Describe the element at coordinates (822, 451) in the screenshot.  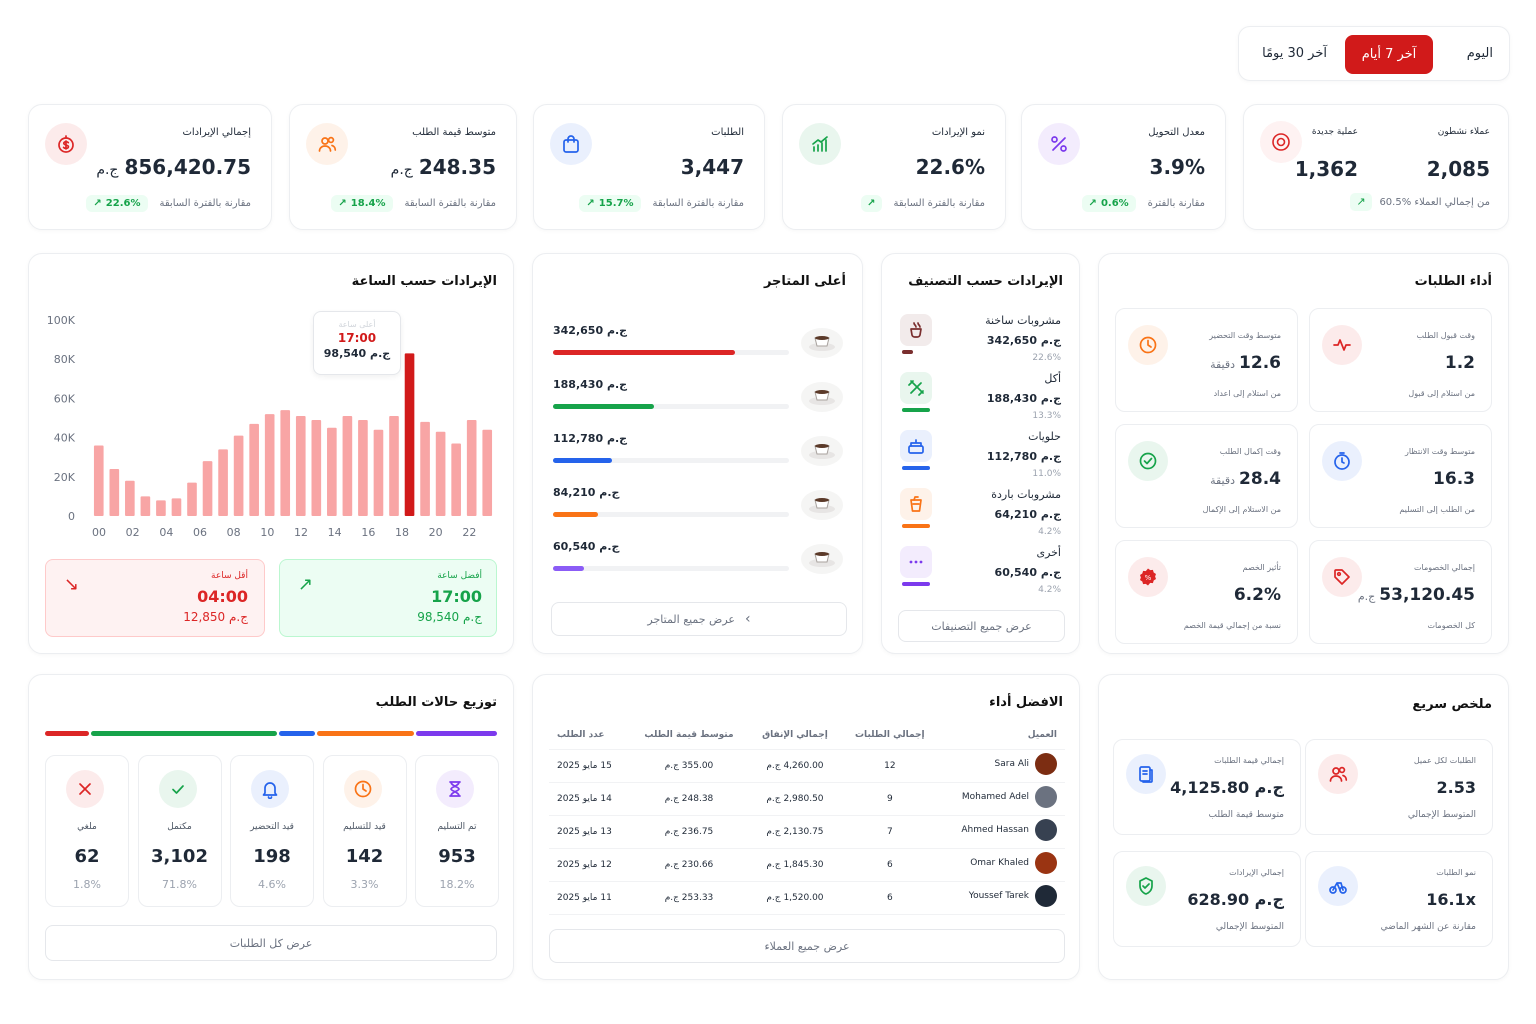
I see `store-product-icon` at that location.